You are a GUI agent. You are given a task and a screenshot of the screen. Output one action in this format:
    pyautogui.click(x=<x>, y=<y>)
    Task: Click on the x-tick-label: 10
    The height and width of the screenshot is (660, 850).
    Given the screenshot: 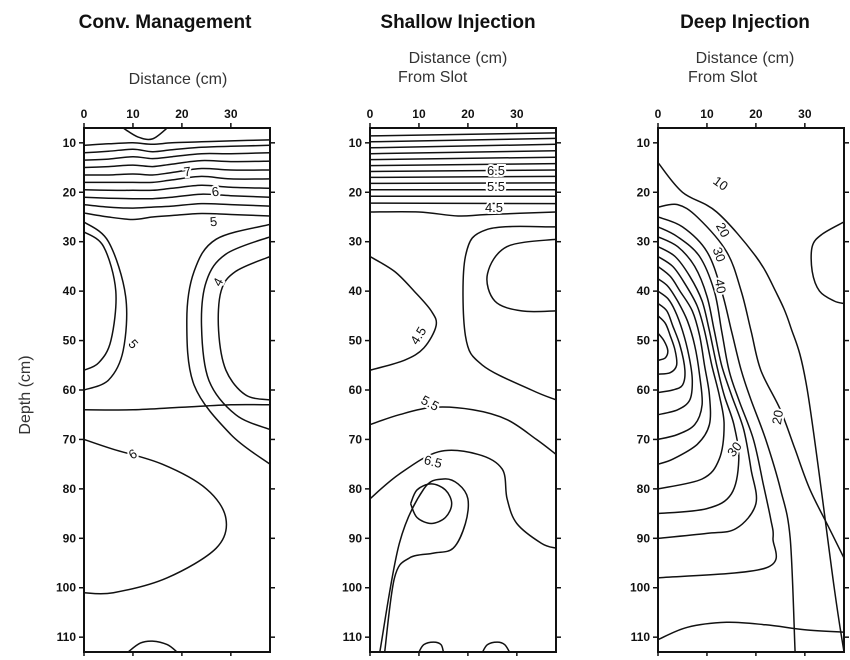 What is the action you would take?
    pyautogui.click(x=707, y=114)
    